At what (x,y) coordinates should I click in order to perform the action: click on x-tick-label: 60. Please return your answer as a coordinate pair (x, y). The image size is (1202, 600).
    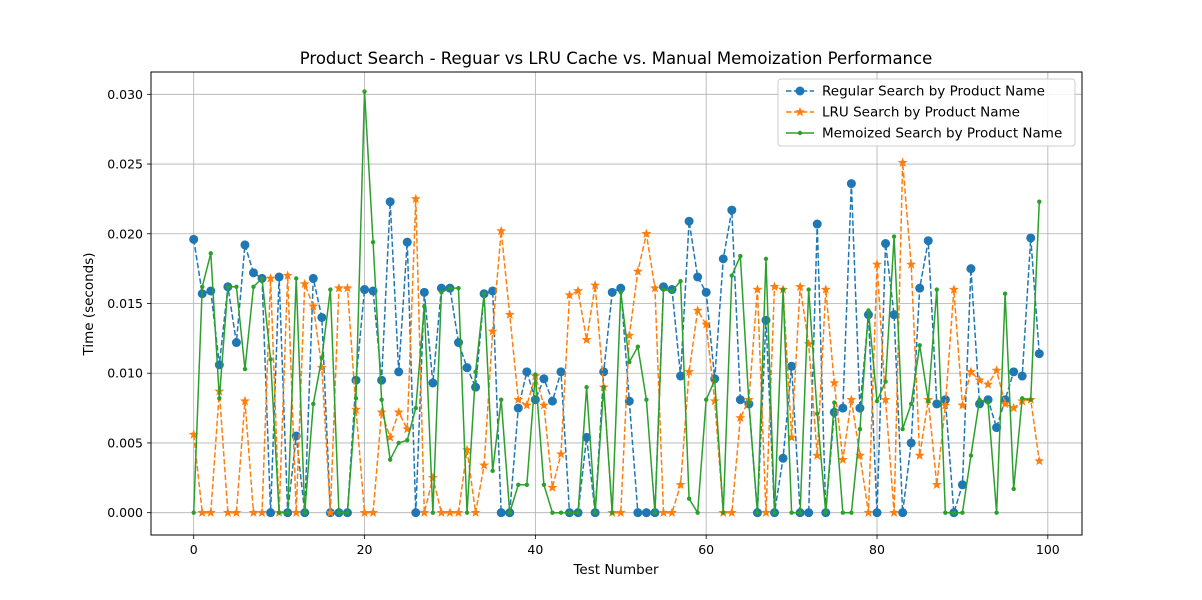
    Looking at the image, I should click on (706, 549).